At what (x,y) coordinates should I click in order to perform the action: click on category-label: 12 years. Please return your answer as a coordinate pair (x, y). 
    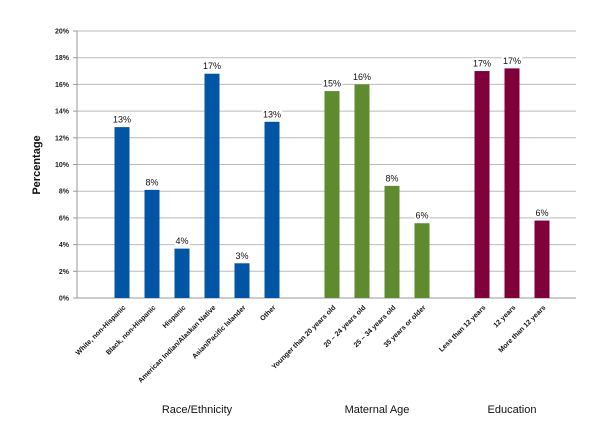
    Looking at the image, I should click on (505, 316).